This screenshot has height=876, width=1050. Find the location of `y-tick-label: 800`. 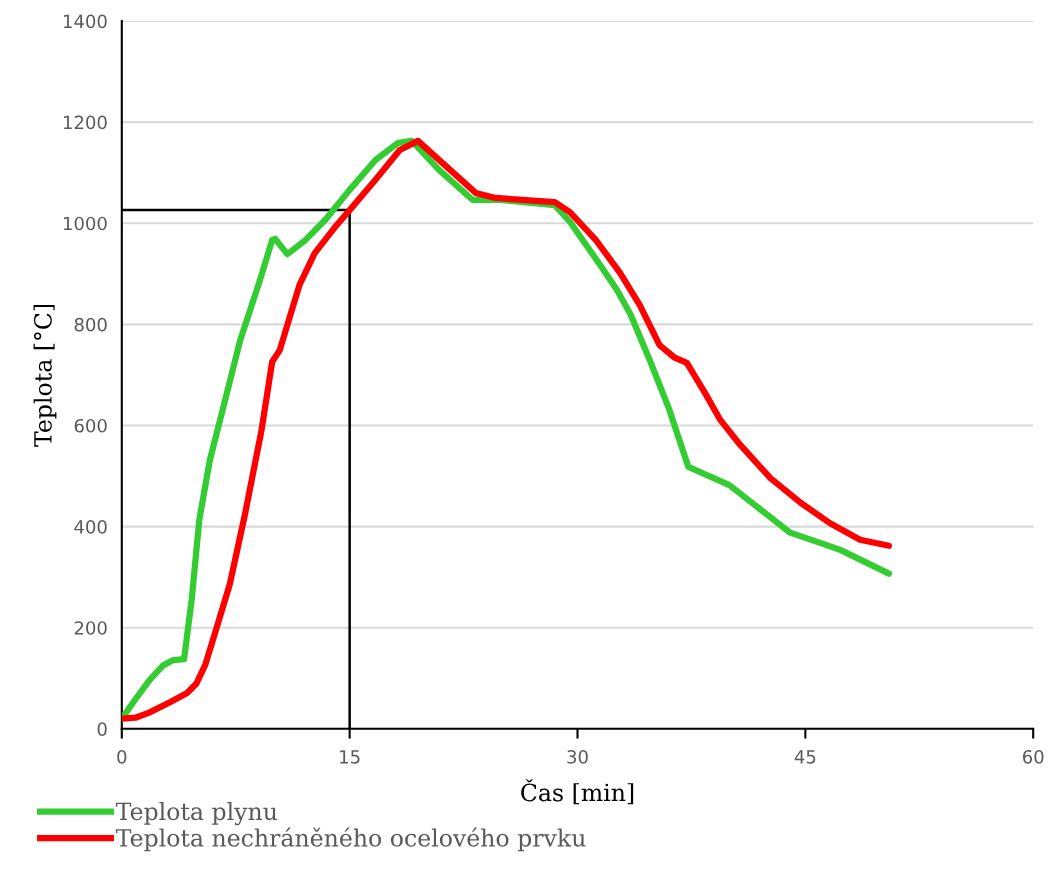

y-tick-label: 800 is located at coordinates (90, 324).